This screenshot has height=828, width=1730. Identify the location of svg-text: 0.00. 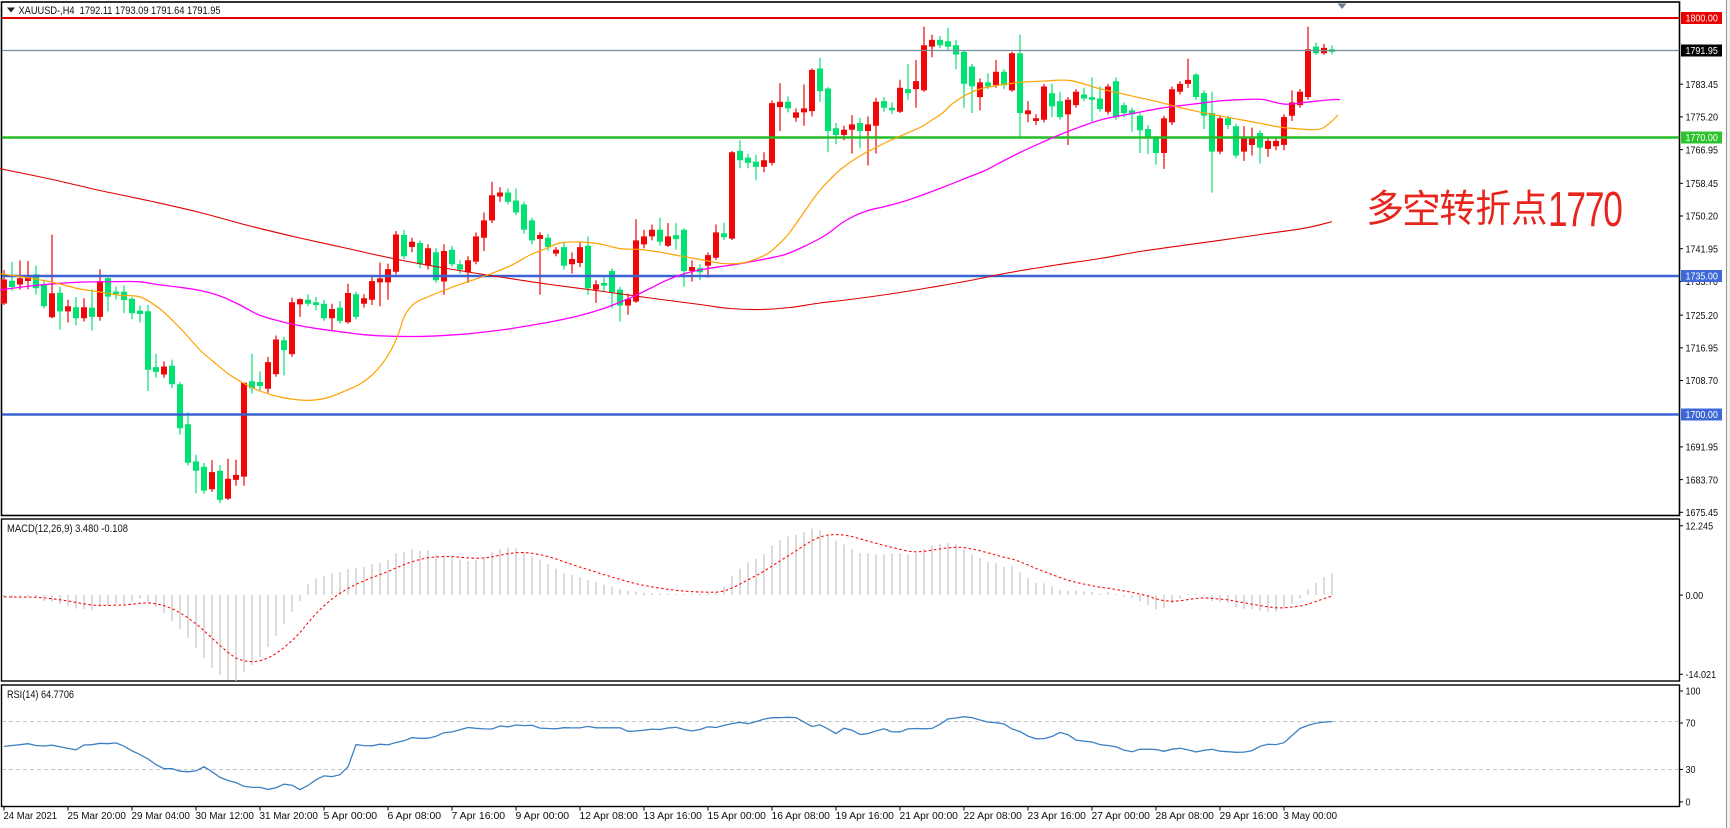
(1695, 596).